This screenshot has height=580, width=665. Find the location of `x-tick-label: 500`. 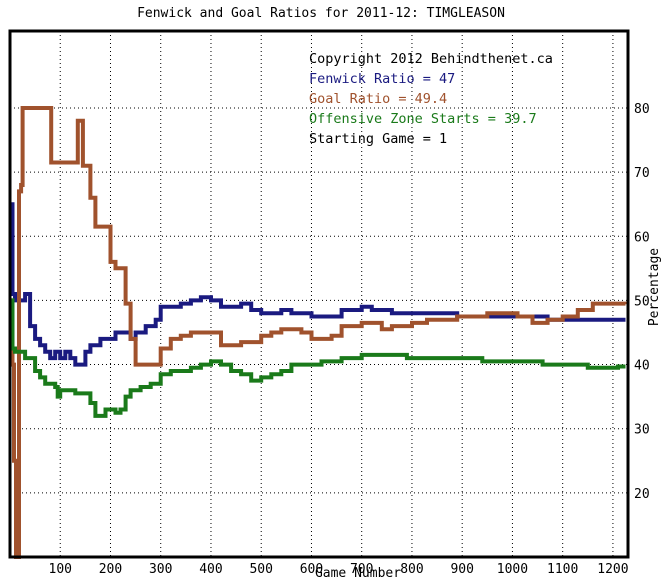

x-tick-label: 500 is located at coordinates (260, 569).